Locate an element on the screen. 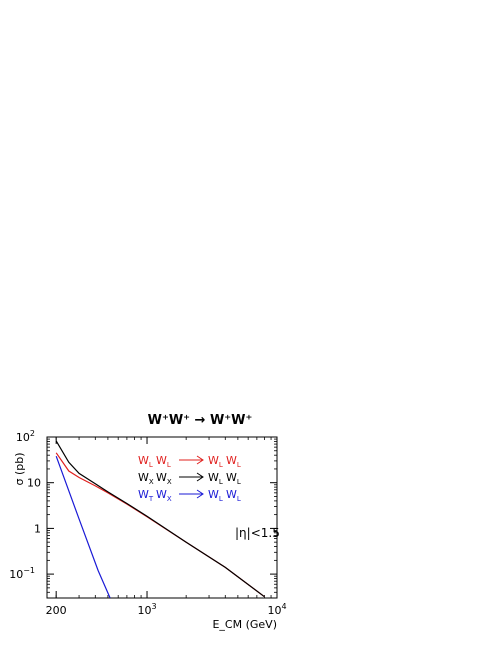 The width and height of the screenshot is (498, 645). y-axis-label: σ (pb) is located at coordinates (19, 468).